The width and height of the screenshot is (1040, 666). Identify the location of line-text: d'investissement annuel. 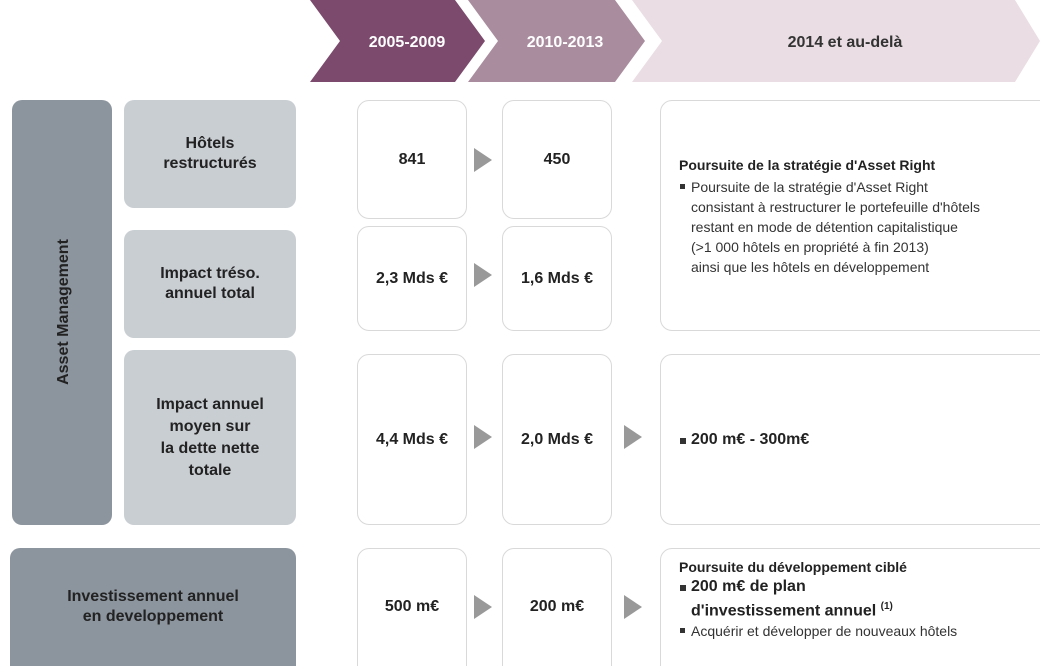
(784, 611).